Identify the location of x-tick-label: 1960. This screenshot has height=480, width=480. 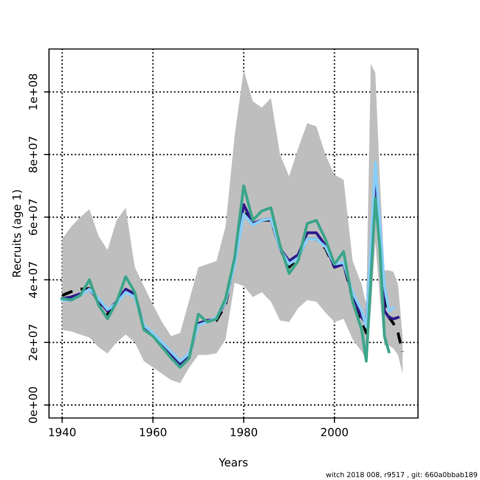
(153, 432).